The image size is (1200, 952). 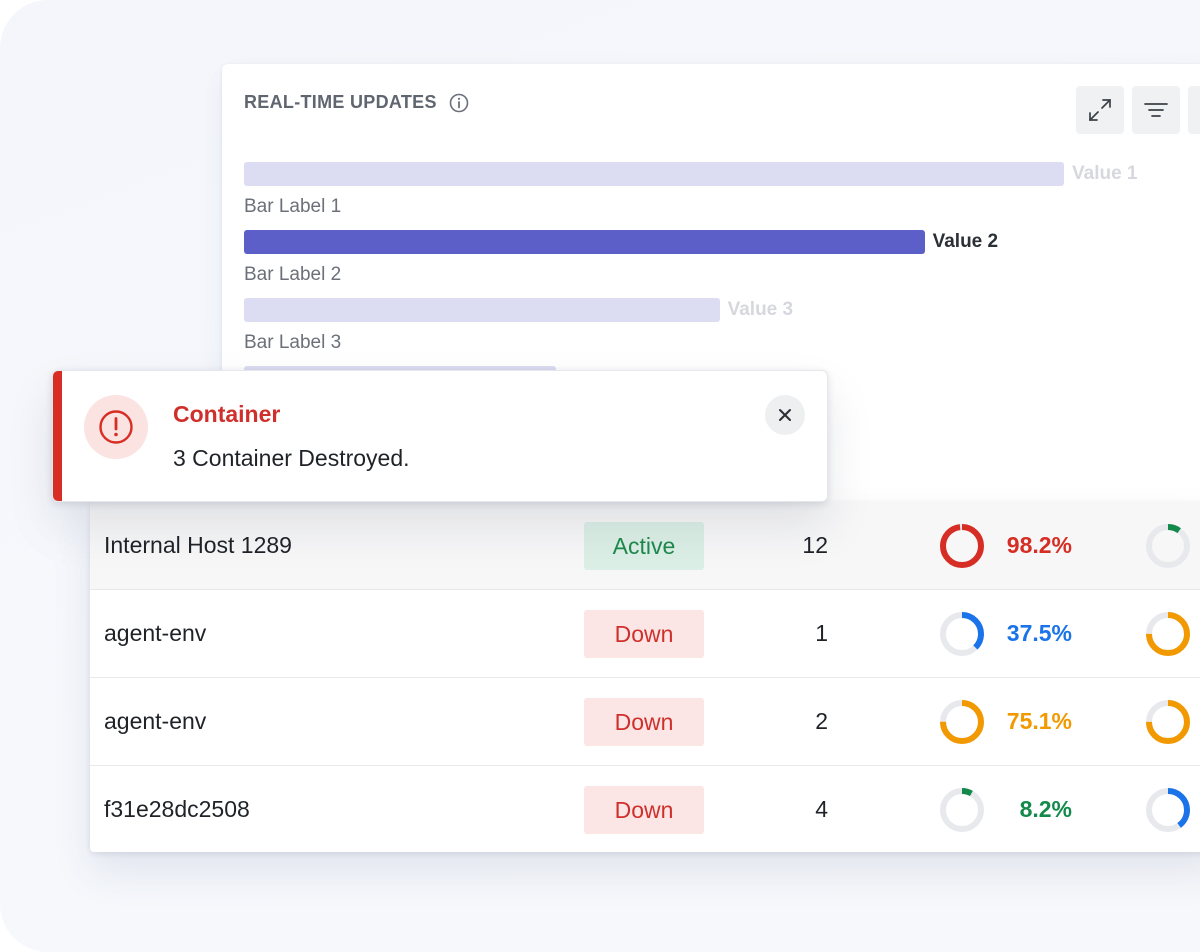 I want to click on host-name: Internal Host 1289, so click(x=198, y=545).